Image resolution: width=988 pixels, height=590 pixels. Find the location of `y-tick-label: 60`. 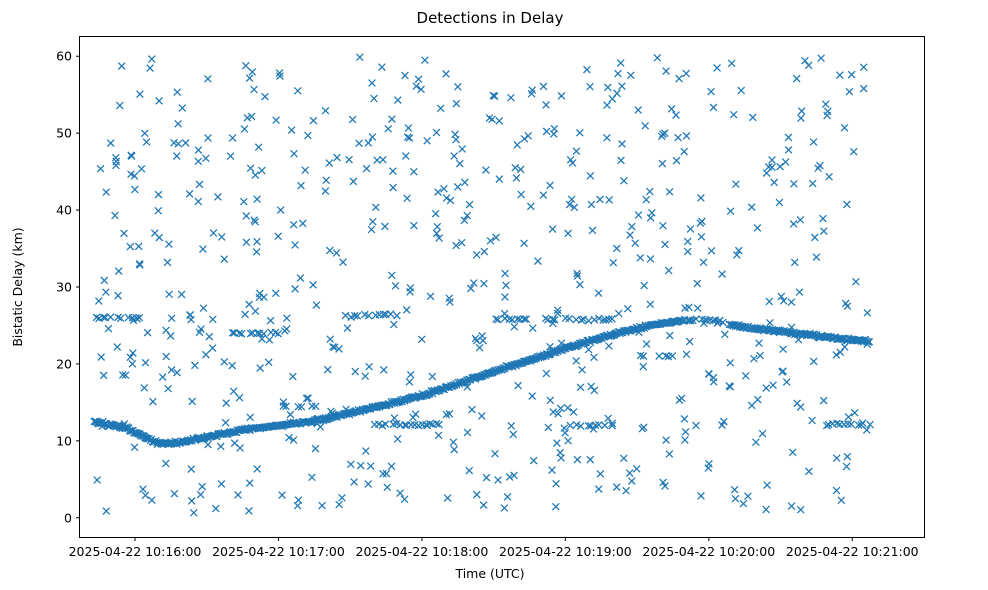

y-tick-label: 60 is located at coordinates (64, 56).